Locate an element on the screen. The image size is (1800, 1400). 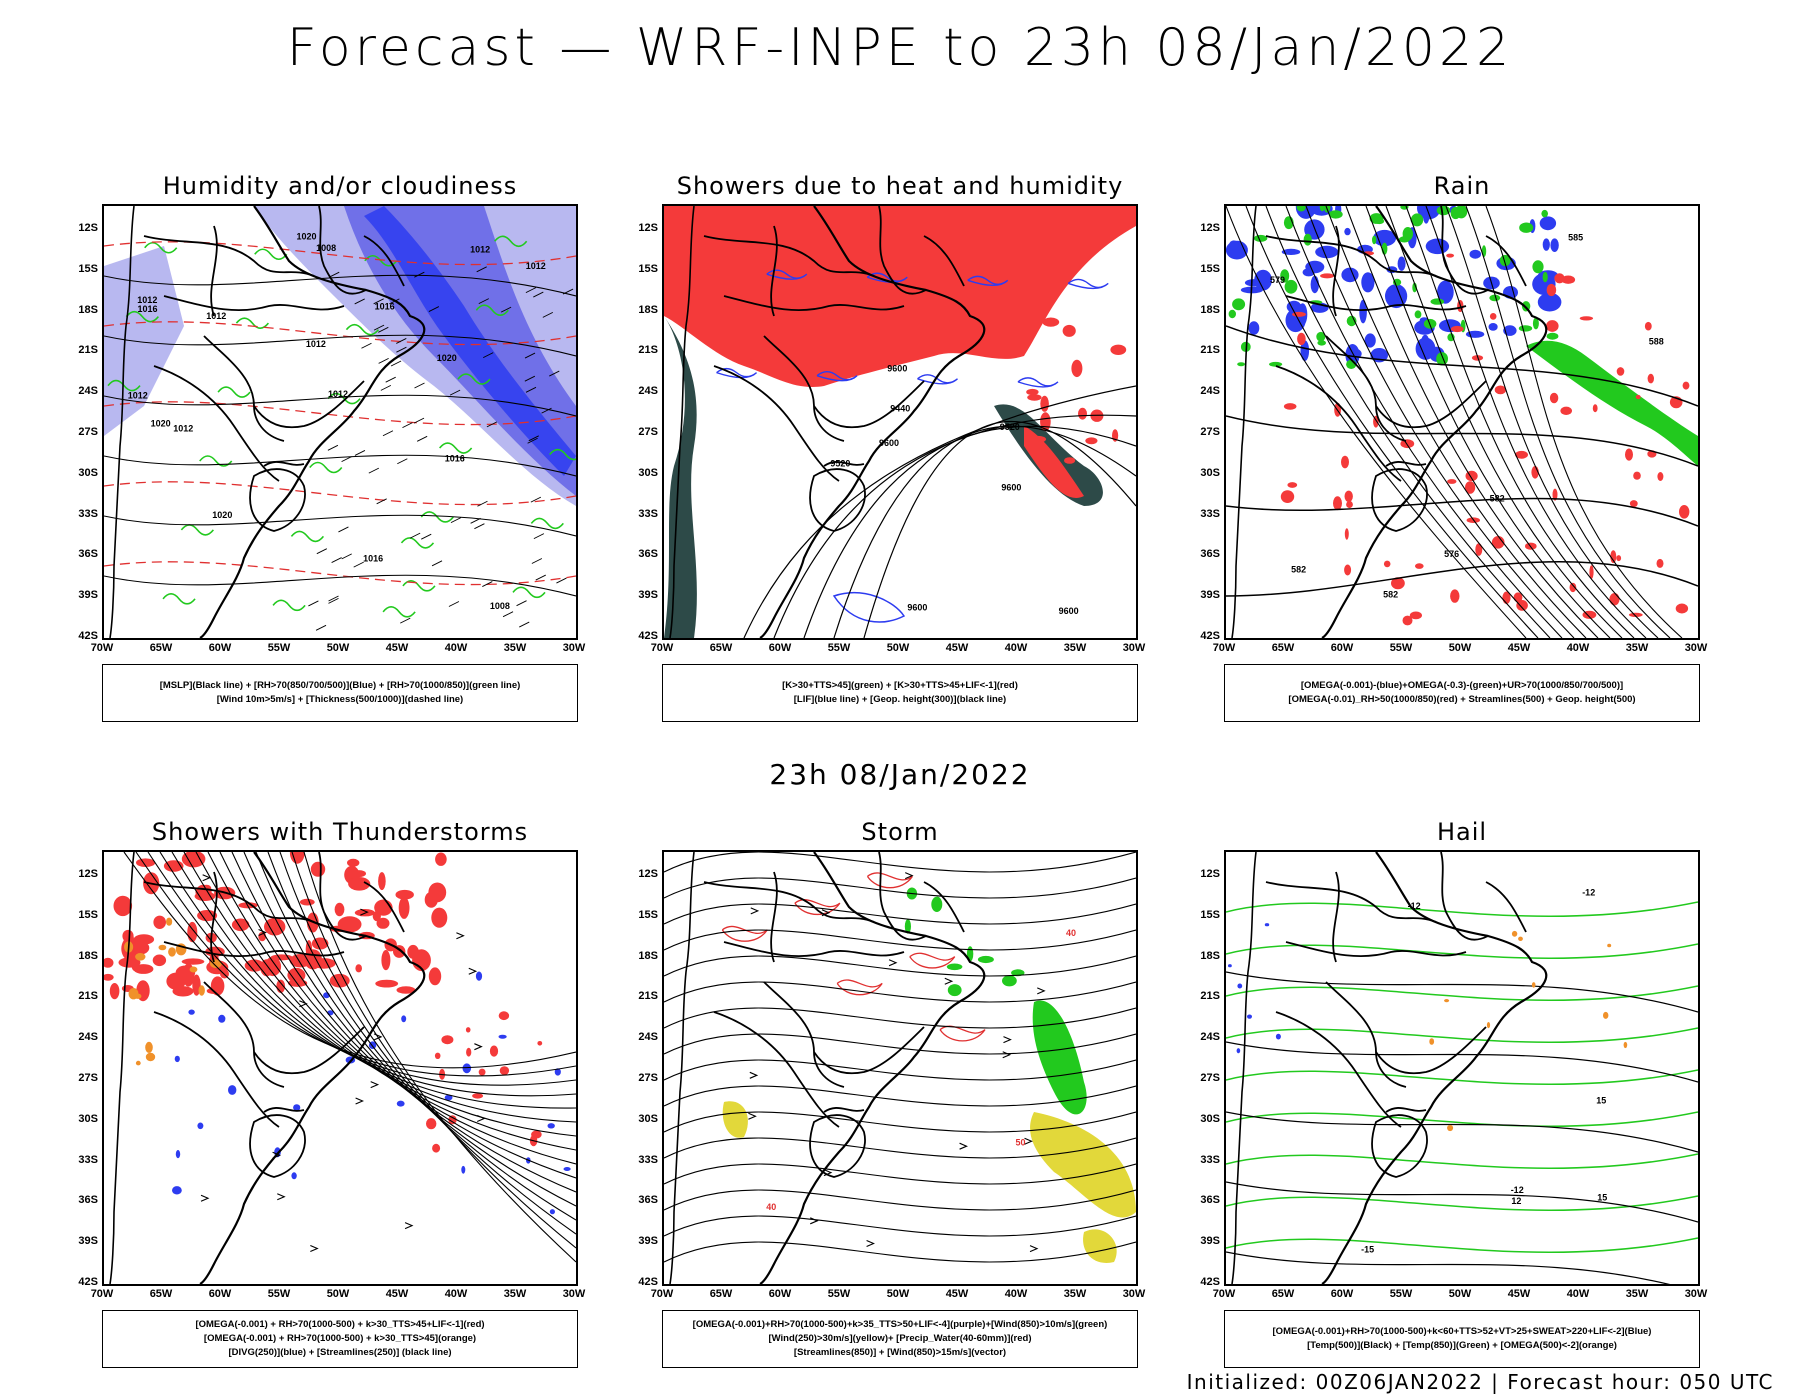
latitude-tick-label: 27S is located at coordinates (88, 1078).